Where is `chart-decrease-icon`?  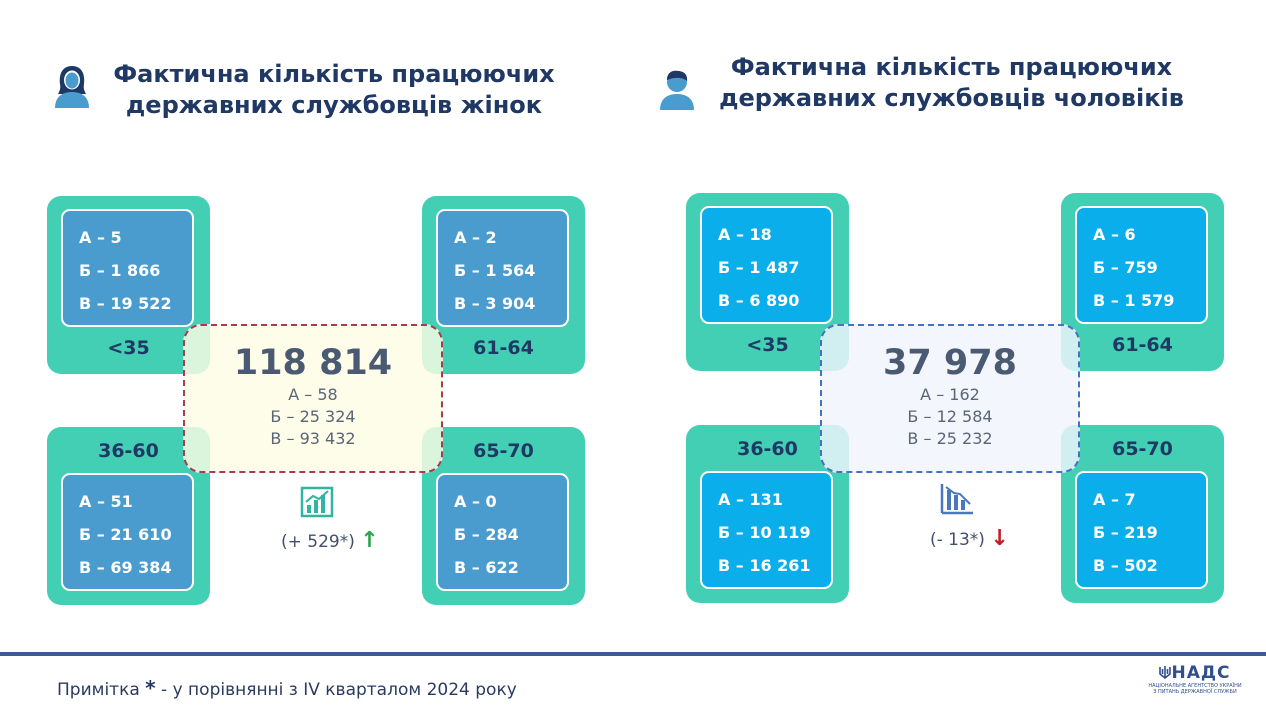
chart-decrease-icon is located at coordinates (956, 499).